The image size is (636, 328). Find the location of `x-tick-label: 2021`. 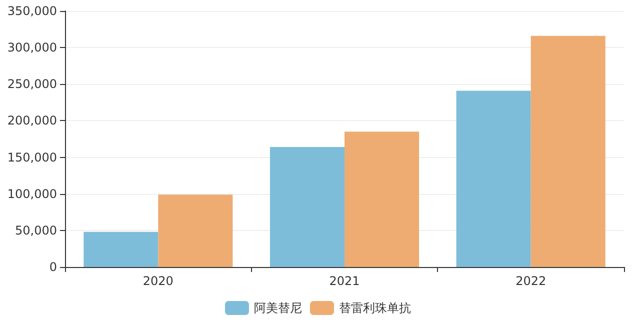

x-tick-label: 2021 is located at coordinates (344, 281).